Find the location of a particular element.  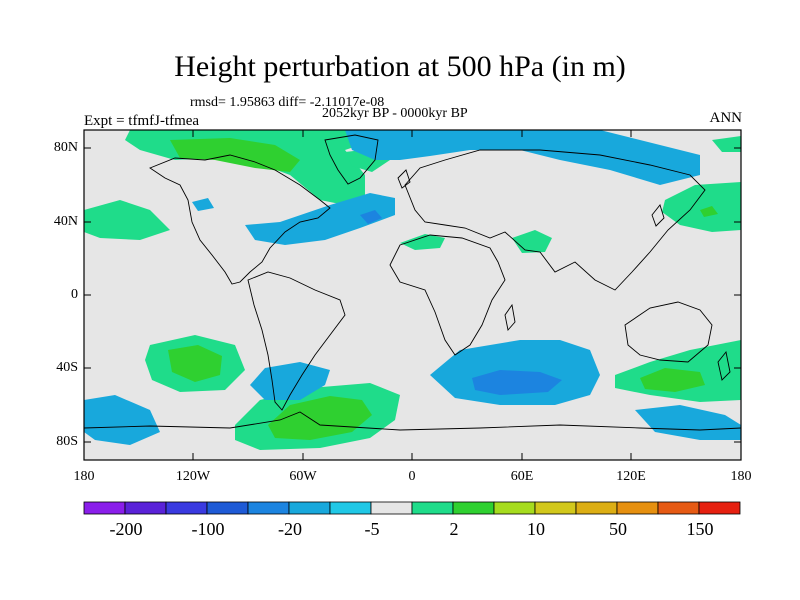

xlabel-120e: 120E is located at coordinates (631, 476).